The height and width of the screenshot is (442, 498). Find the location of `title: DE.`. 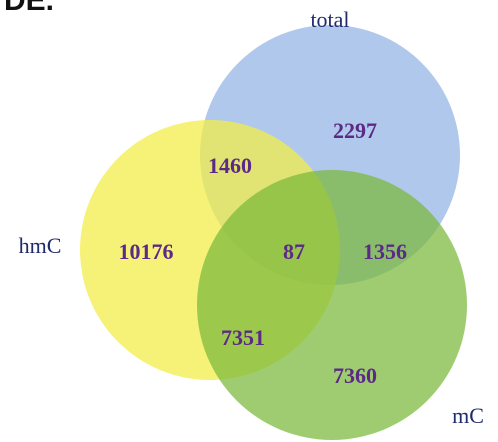

title: DE. is located at coordinates (29, 8).